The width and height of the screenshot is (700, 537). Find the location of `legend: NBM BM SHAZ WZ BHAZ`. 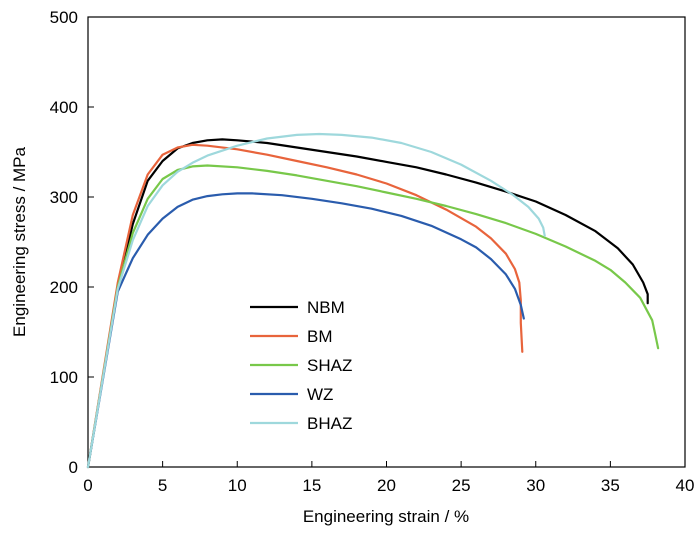

legend: NBM BM SHAZ WZ BHAZ is located at coordinates (301, 365).